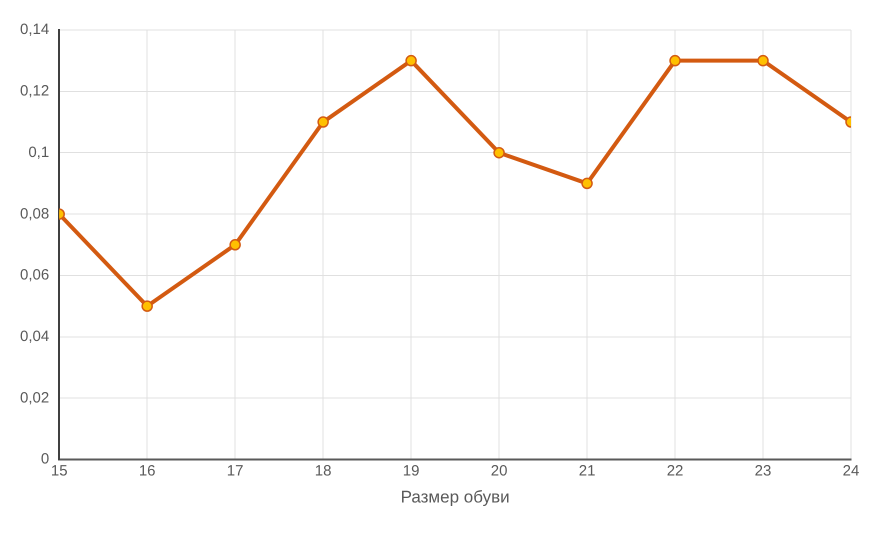 The width and height of the screenshot is (891, 542). What do you see at coordinates (45, 459) in the screenshot?
I see `y-tick-label: 0` at bounding box center [45, 459].